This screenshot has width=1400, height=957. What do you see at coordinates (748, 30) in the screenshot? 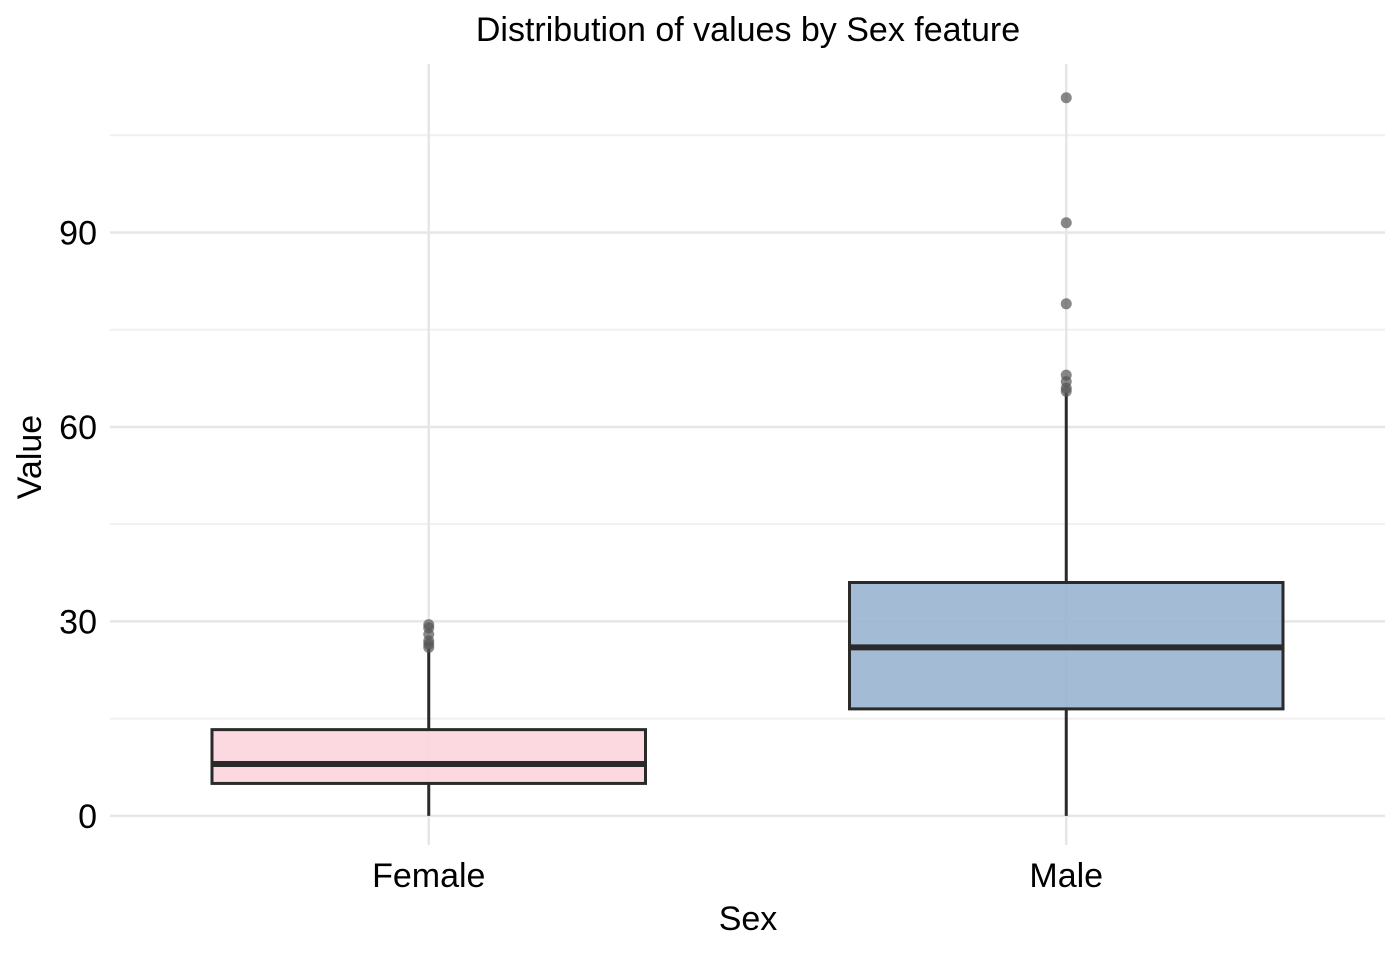
I see `chart-title: Distribution of values by Sex feature` at bounding box center [748, 30].